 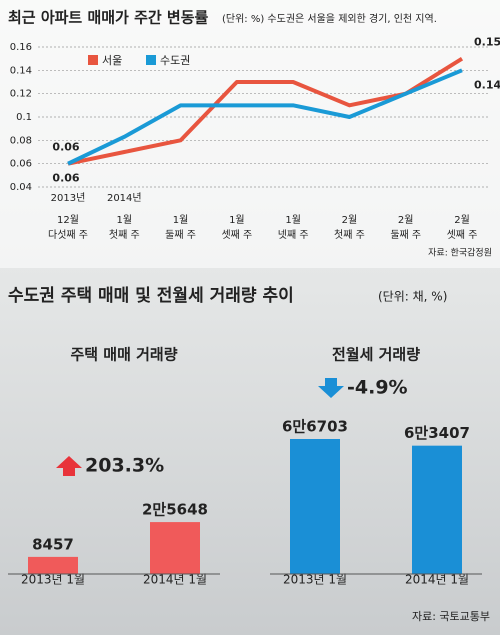 I want to click on x-tick-label: 1월 넷째 주, so click(x=293, y=227).